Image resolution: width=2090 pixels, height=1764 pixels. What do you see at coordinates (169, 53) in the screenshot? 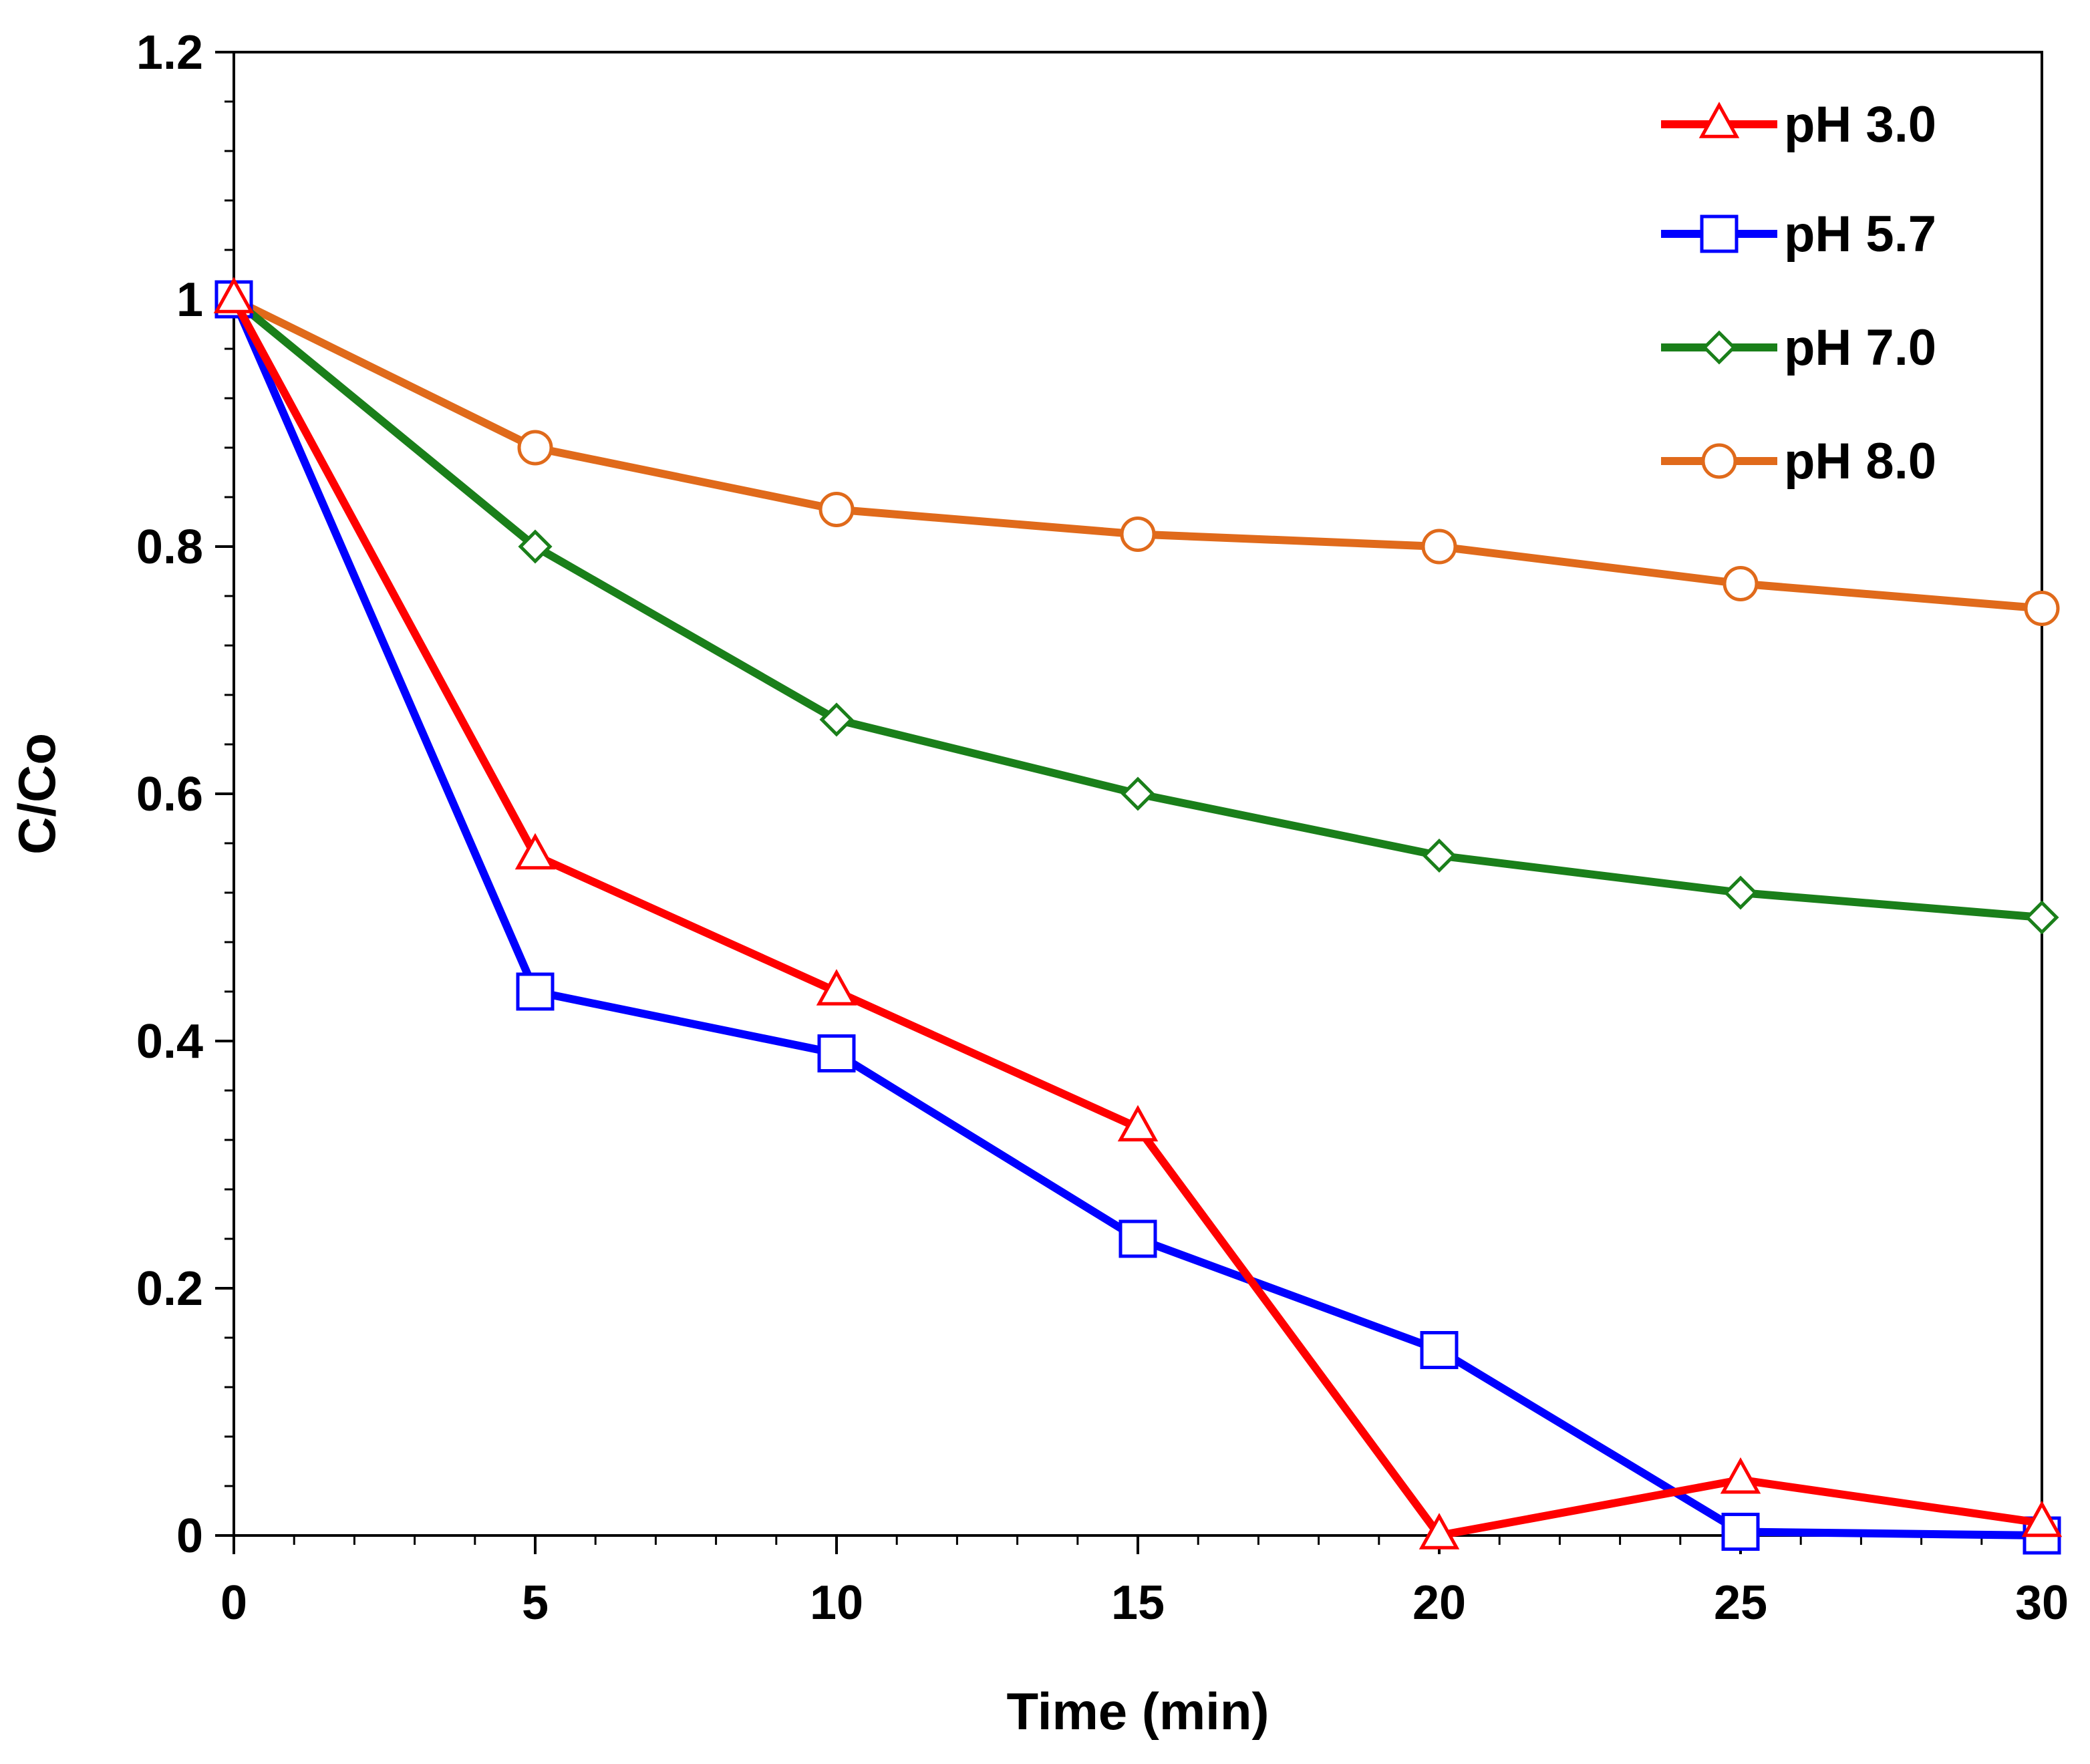
I see `y-tick-label: 1.2` at bounding box center [169, 53].